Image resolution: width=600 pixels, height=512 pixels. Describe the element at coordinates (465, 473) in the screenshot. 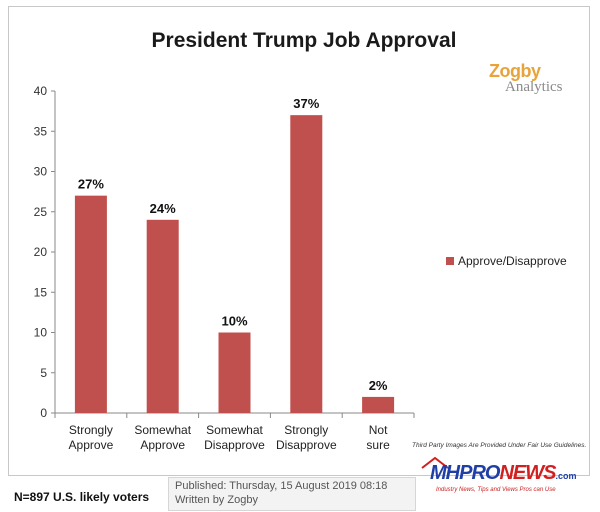

I see `mh-logo-text-a: MHPRO` at that location.